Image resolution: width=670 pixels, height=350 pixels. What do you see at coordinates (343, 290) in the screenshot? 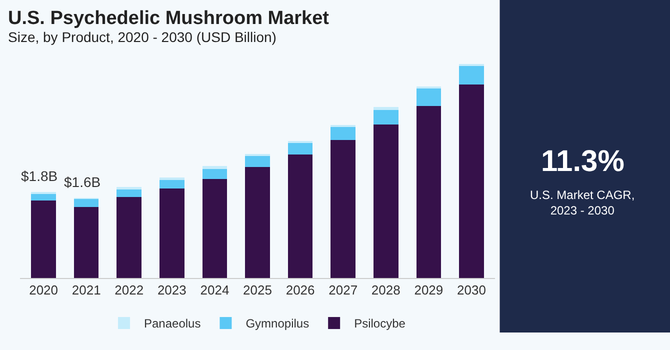
I see `x-tick-label: 2027` at bounding box center [343, 290].